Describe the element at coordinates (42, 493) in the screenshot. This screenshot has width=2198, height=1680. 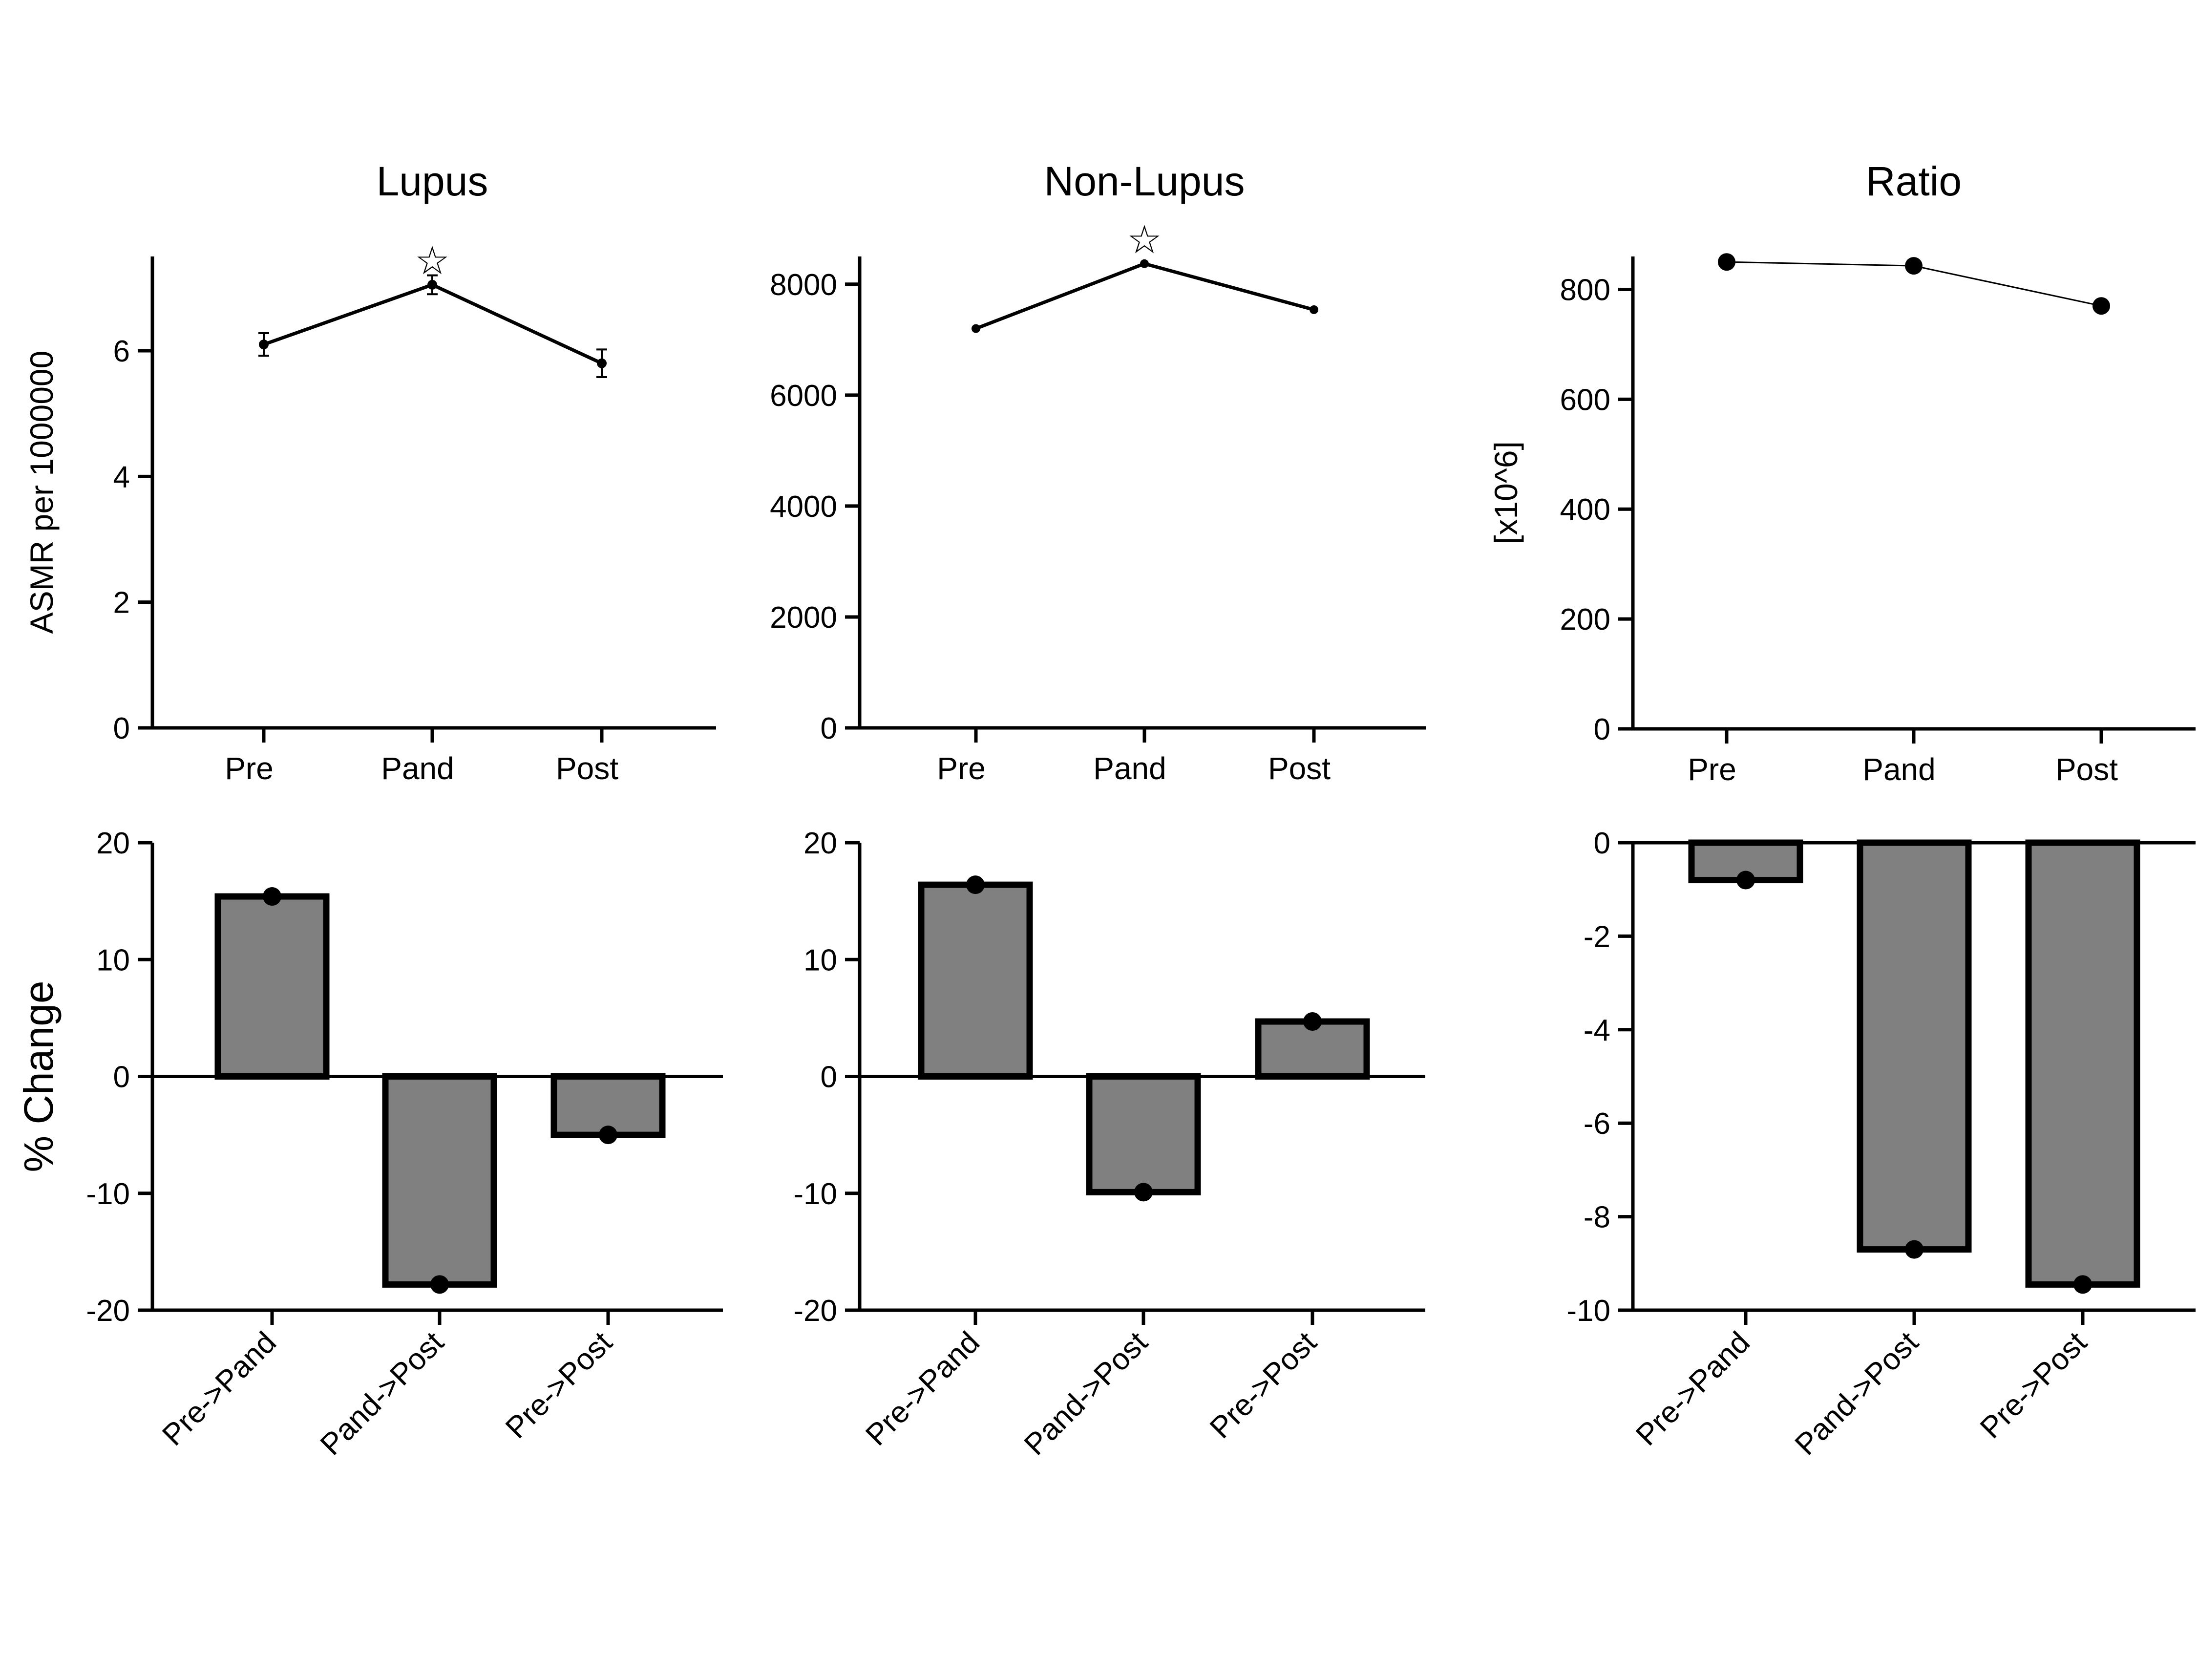
I see `y-axis-label: ASMR per 1000000` at that location.